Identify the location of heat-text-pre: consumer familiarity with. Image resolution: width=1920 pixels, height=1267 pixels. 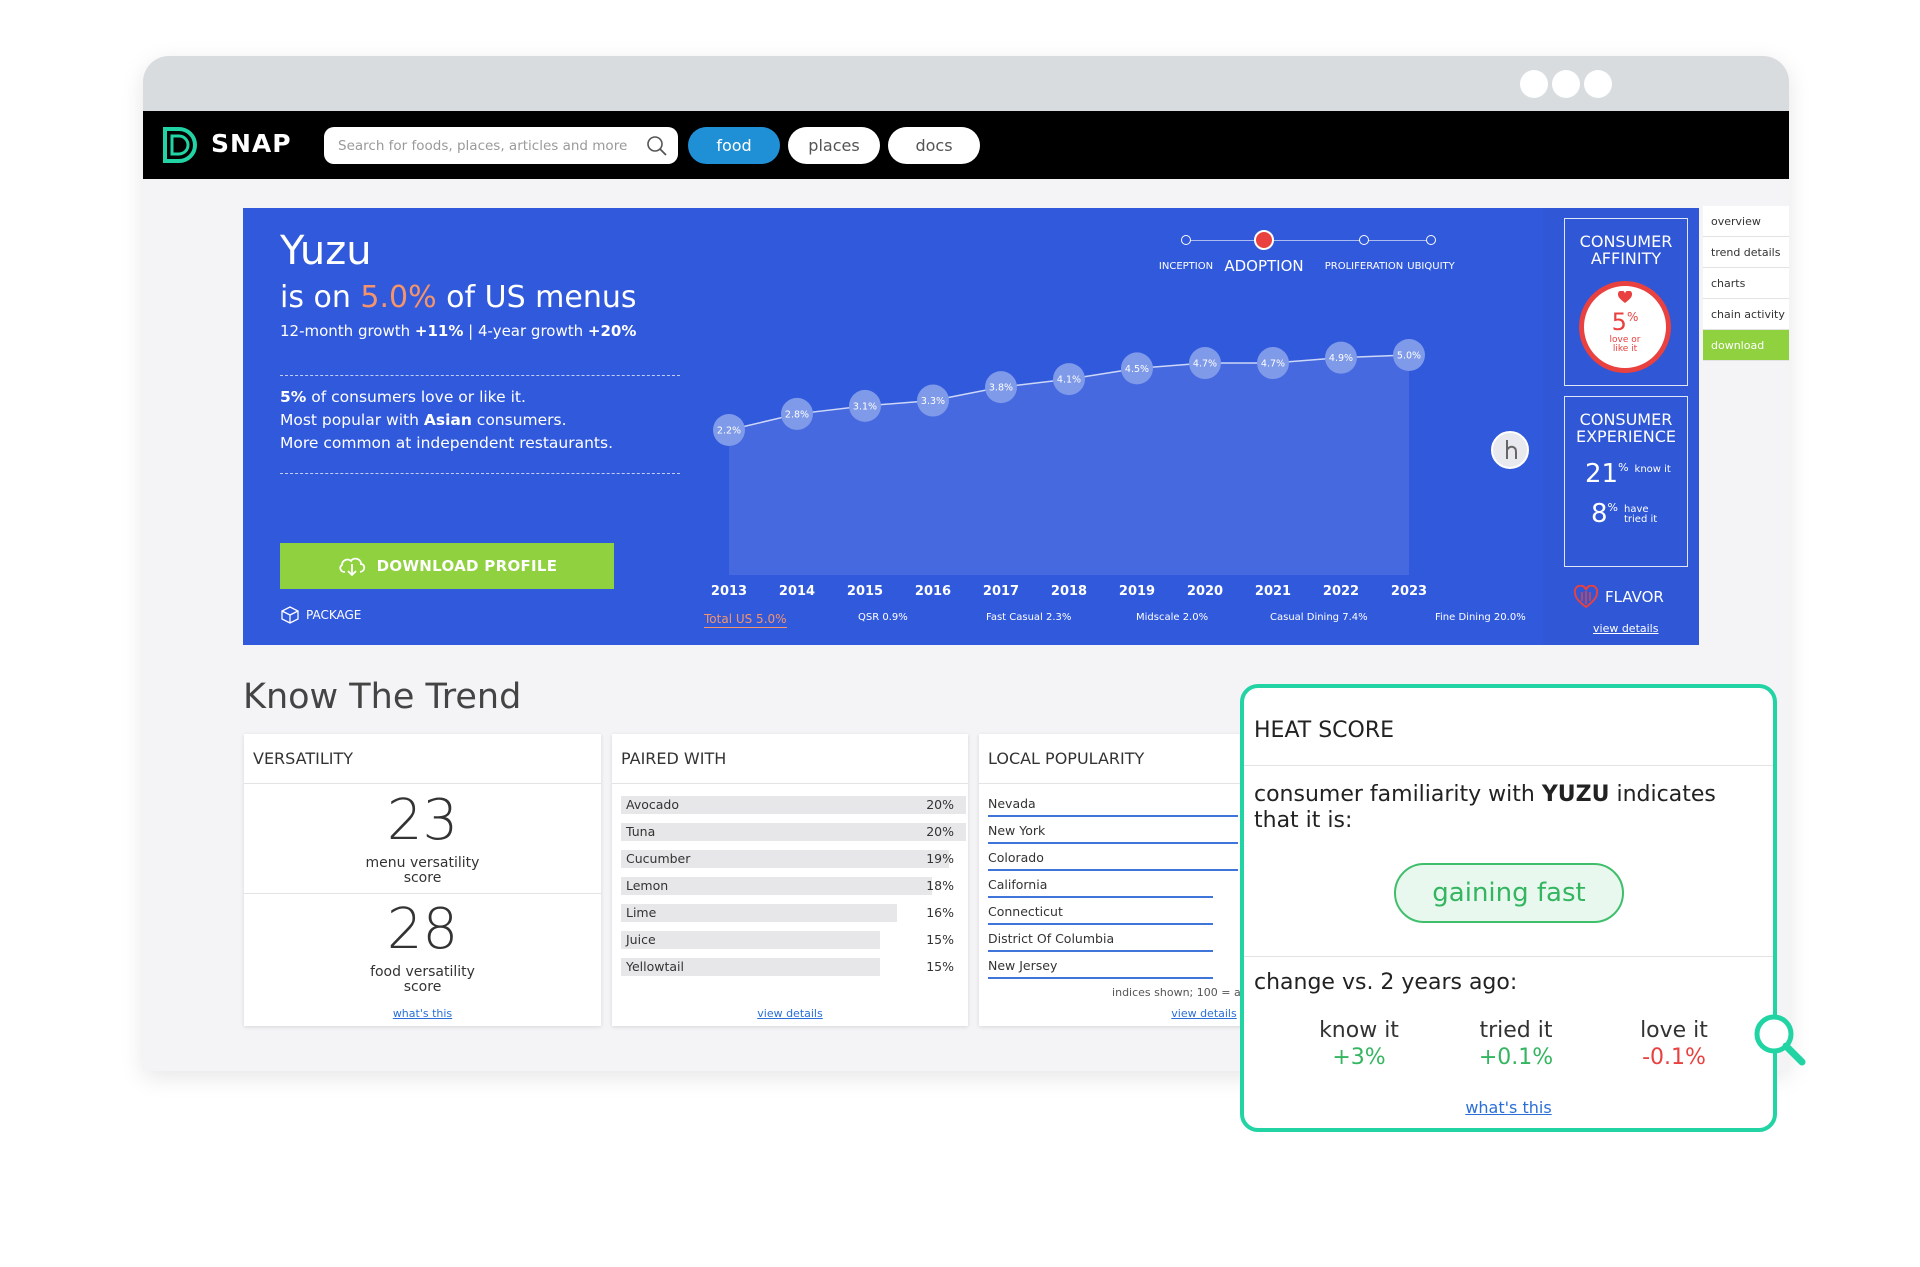
(1398, 794).